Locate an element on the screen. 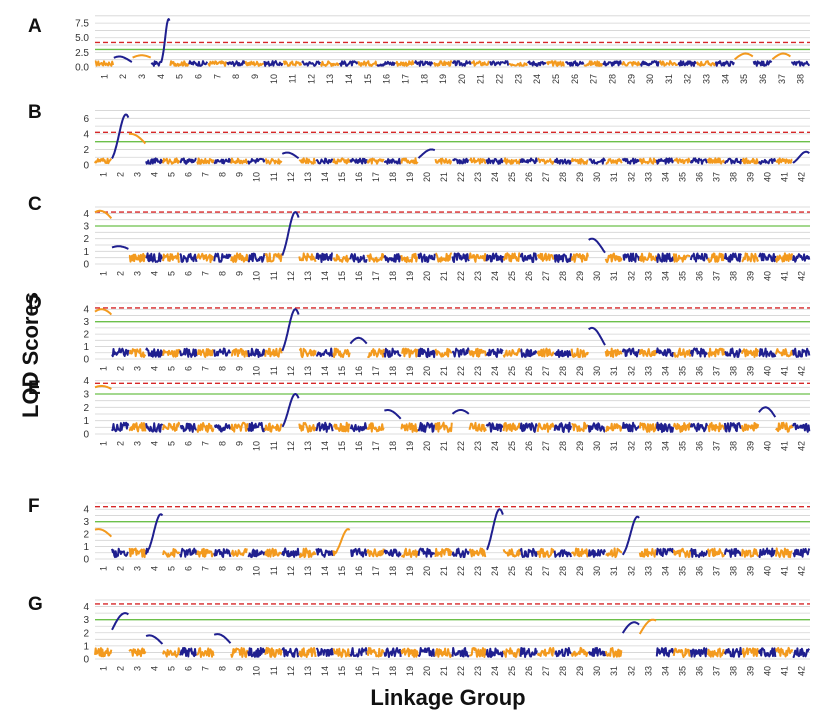  x-tick-label: 8 is located at coordinates (223, 668).